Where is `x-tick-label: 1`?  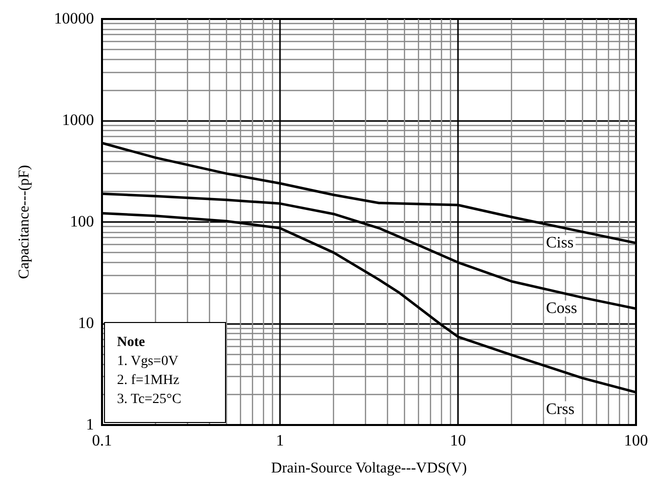 x-tick-label: 1 is located at coordinates (280, 441).